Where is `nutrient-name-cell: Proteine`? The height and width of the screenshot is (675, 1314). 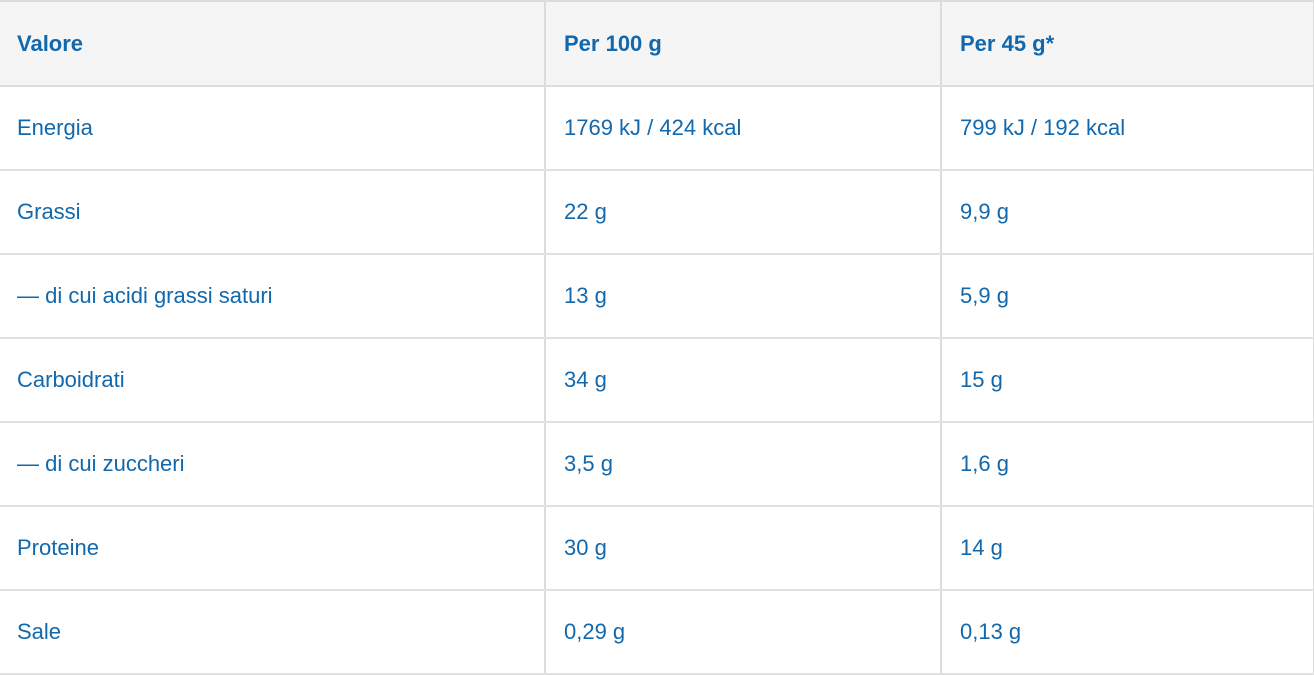
nutrient-name-cell: Proteine is located at coordinates (273, 548).